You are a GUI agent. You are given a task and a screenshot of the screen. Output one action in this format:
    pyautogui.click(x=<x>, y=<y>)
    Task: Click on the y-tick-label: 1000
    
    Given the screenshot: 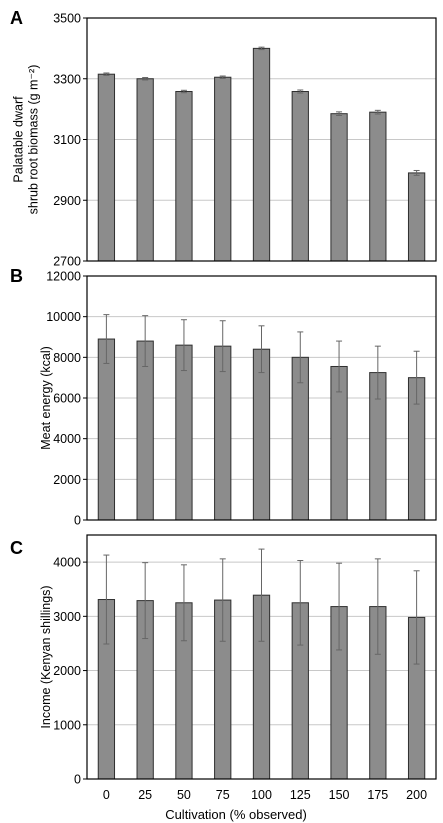 What is the action you would take?
    pyautogui.click(x=67, y=725)
    